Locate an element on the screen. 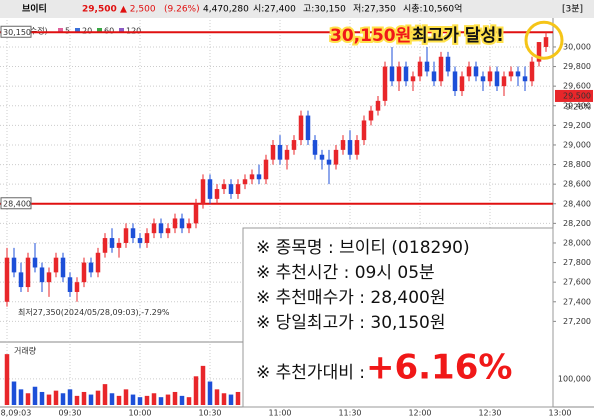 The height and width of the screenshot is (419, 594). callout-price: 30,150원 is located at coordinates (370, 36).